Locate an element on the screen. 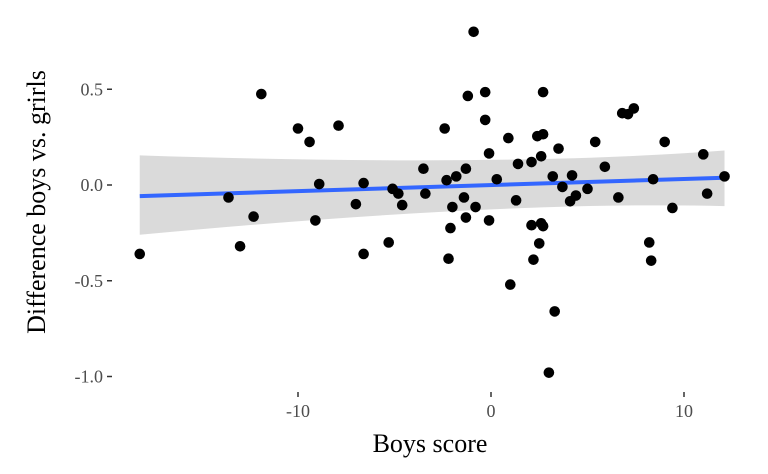  regression-line is located at coordinates (432, 187).